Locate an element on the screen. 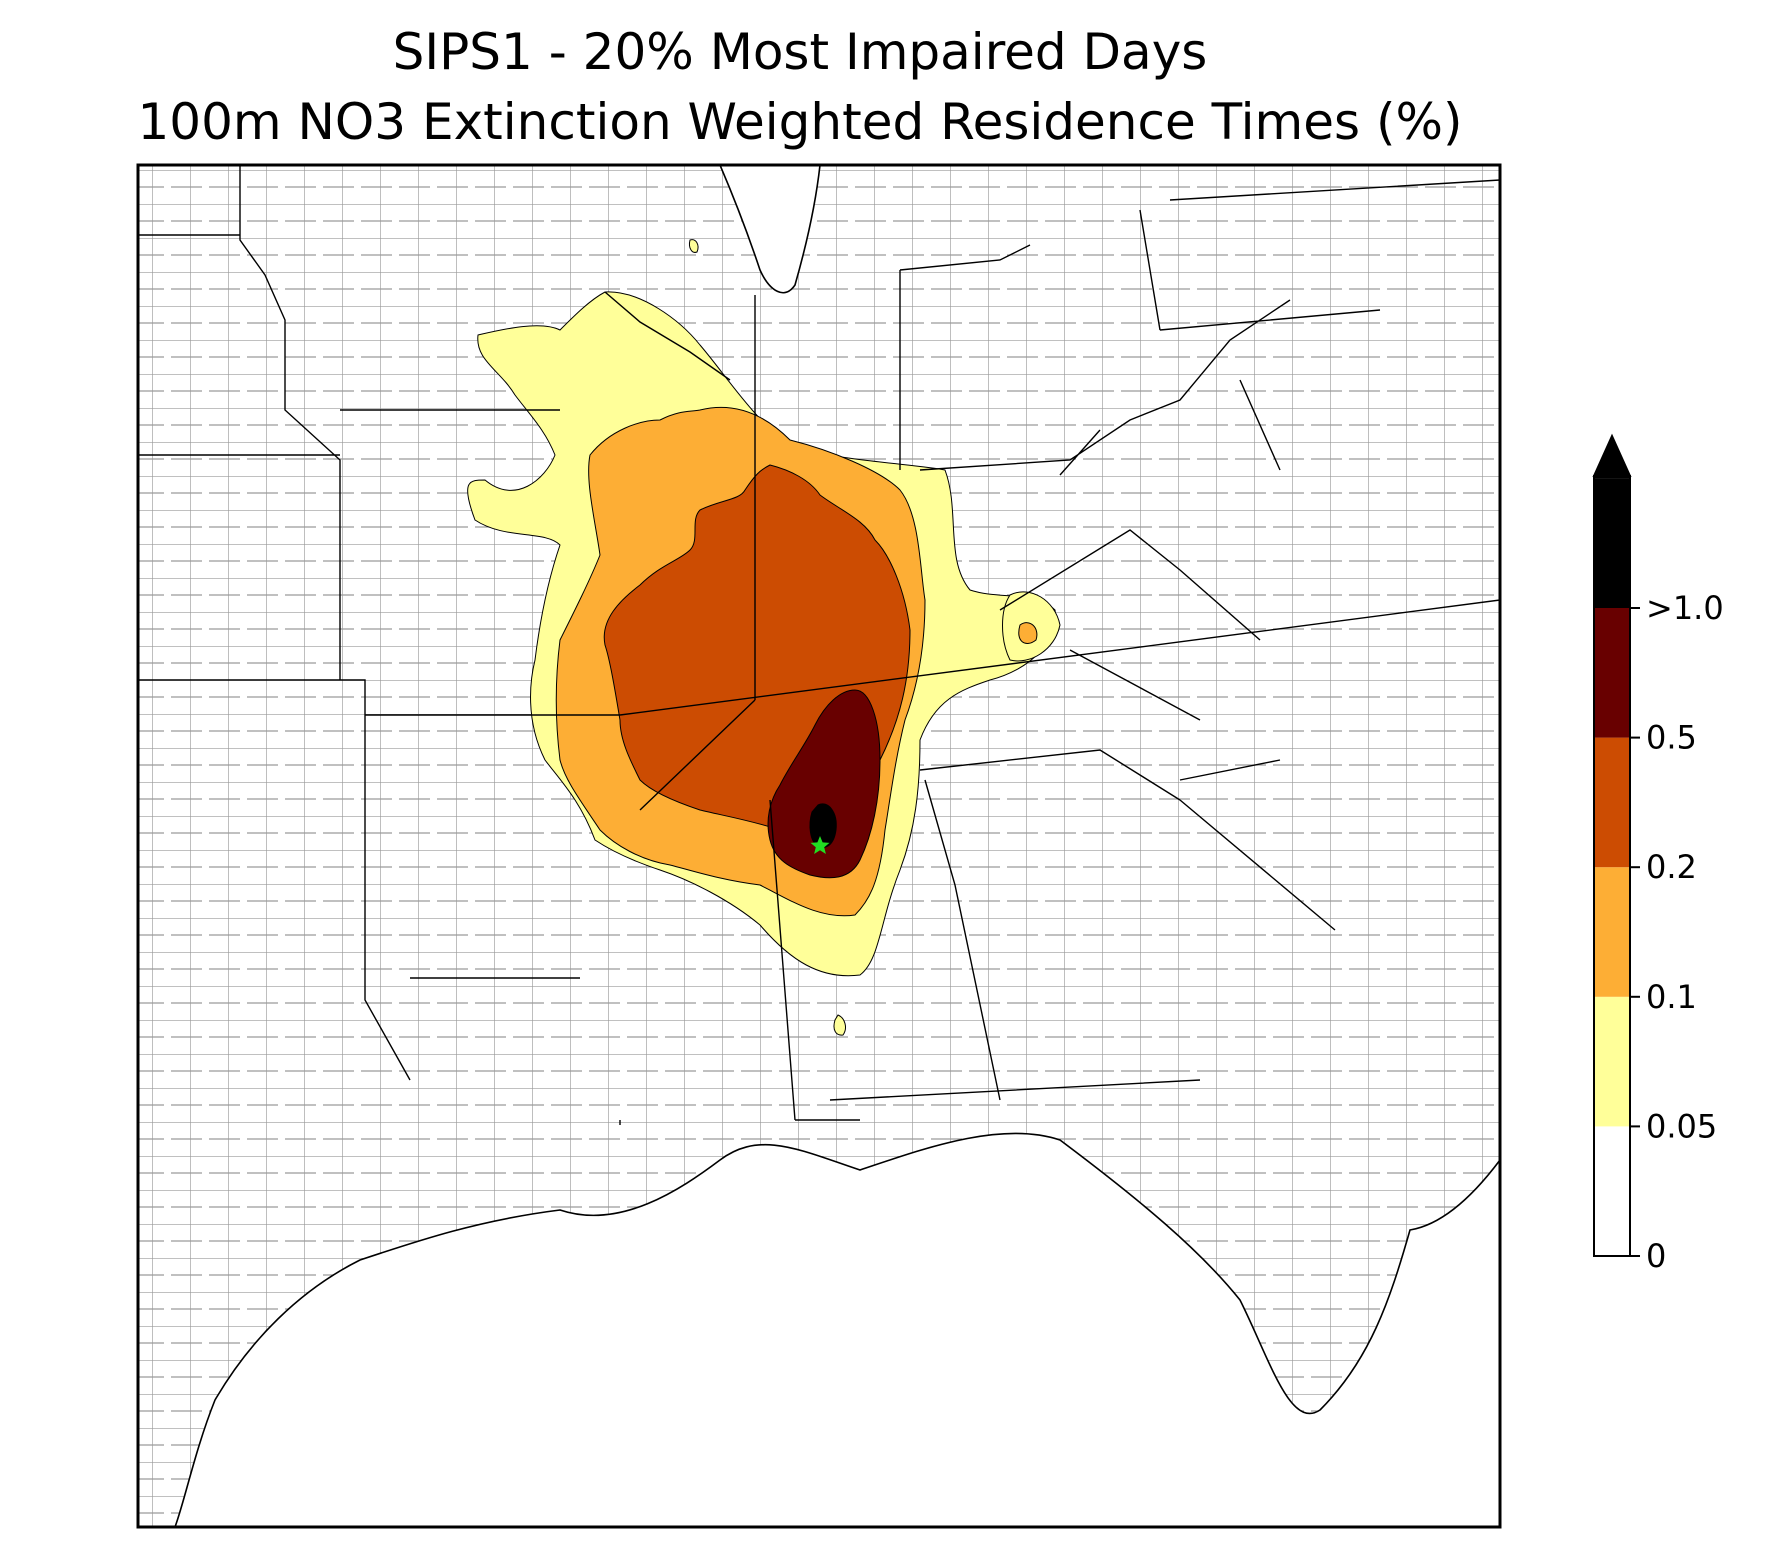 The height and width of the screenshot is (1558, 1787). colorbar-tick-label: 0.5 is located at coordinates (1671, 738).